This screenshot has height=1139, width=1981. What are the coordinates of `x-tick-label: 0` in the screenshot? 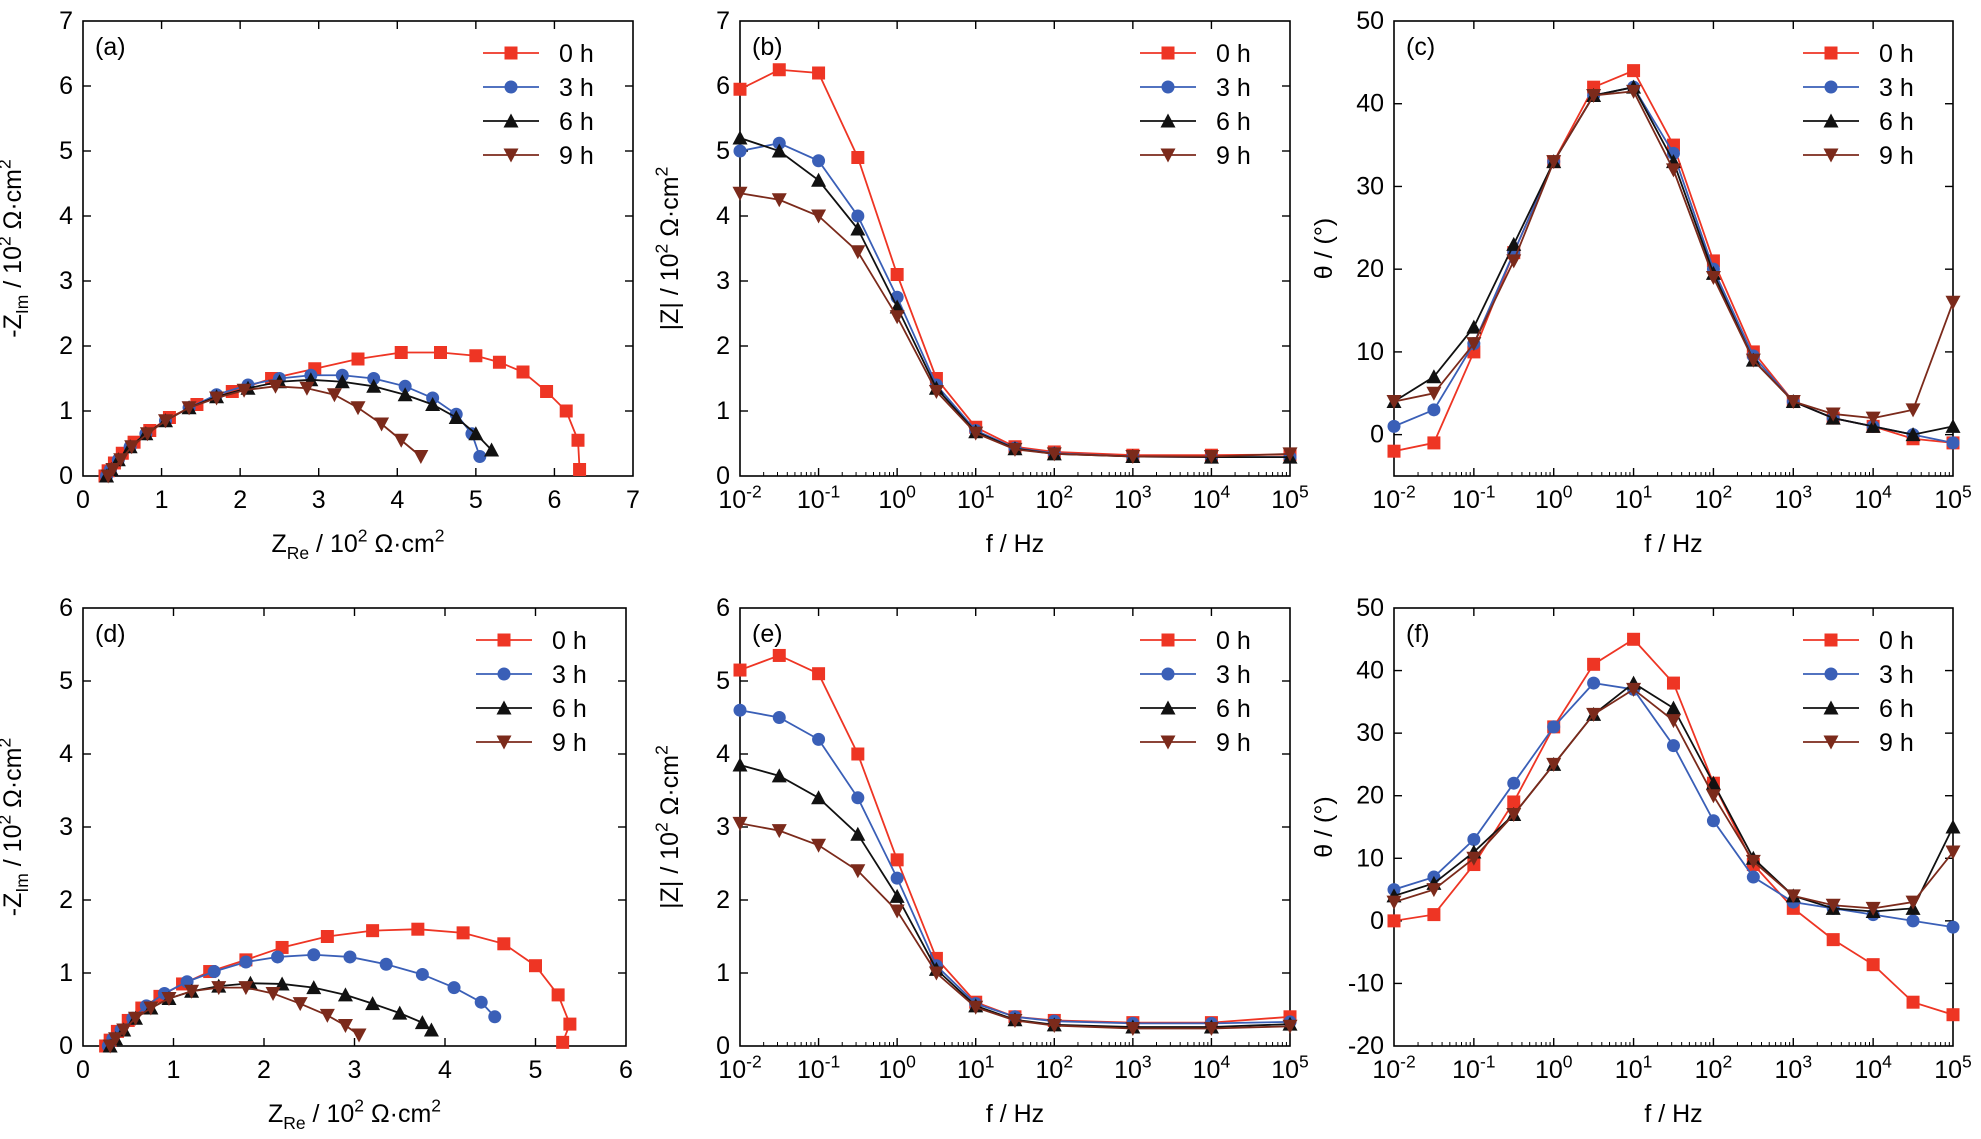 It's located at (83, 500).